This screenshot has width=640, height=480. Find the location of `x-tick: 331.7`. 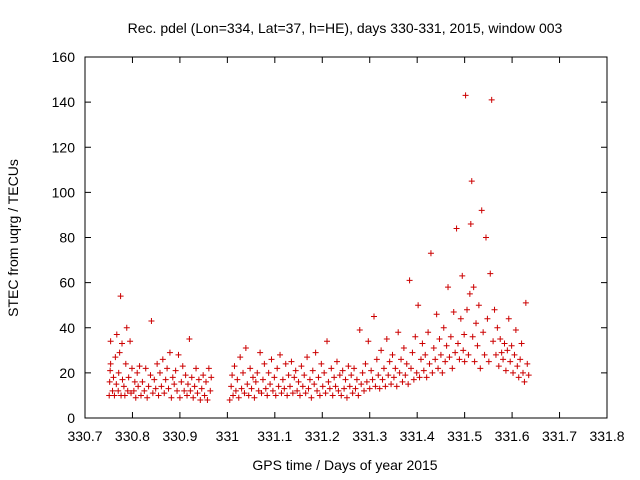

x-tick: 331.7 is located at coordinates (559, 250).